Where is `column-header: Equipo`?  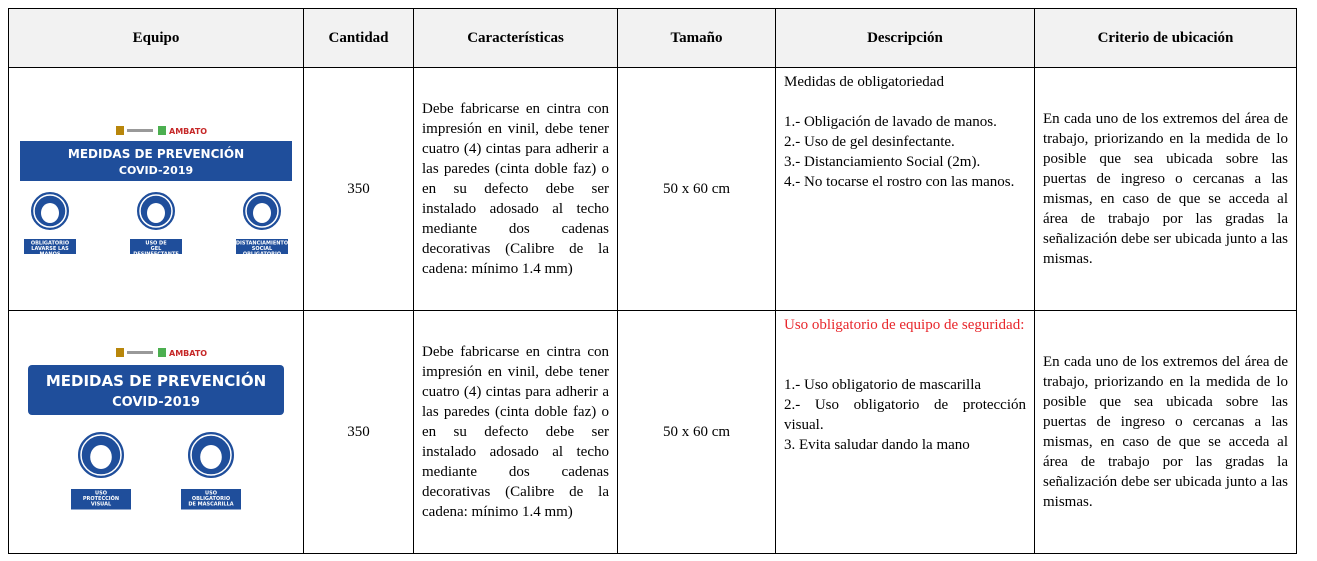 column-header: Equipo is located at coordinates (156, 38).